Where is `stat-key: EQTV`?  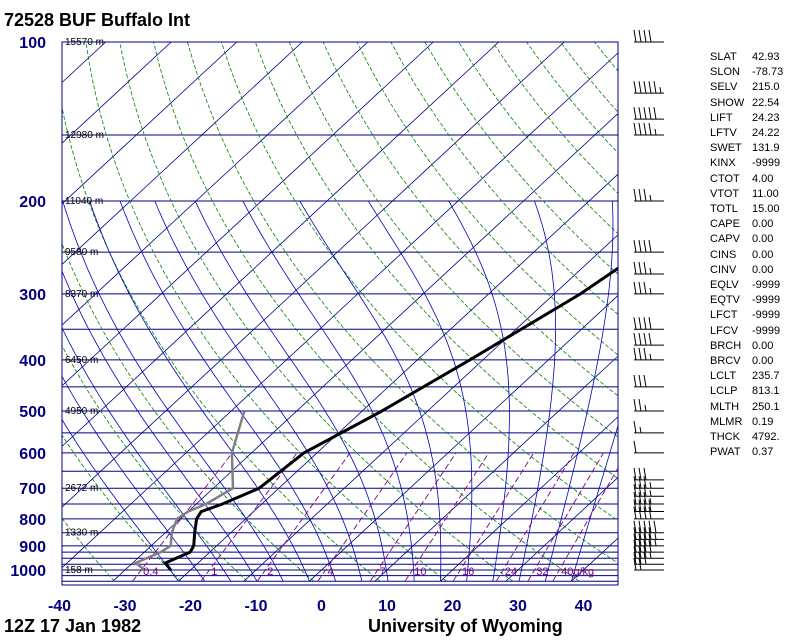
stat-key: EQTV is located at coordinates (725, 300).